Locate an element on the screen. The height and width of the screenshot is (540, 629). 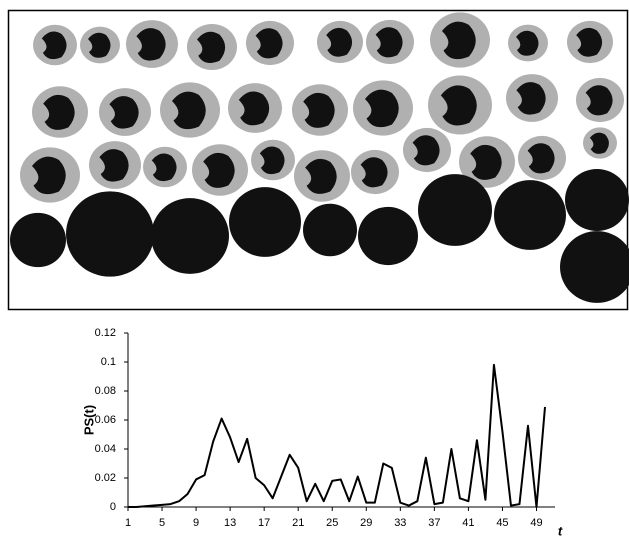
y-tick-label: 0.1 is located at coordinates (108, 362).